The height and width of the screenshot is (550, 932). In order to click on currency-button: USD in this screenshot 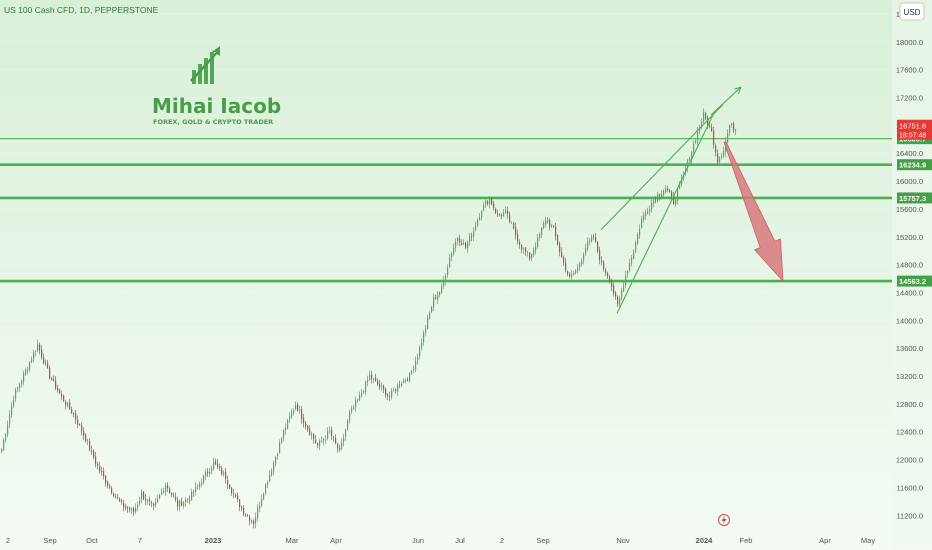, I will do `click(912, 11)`.